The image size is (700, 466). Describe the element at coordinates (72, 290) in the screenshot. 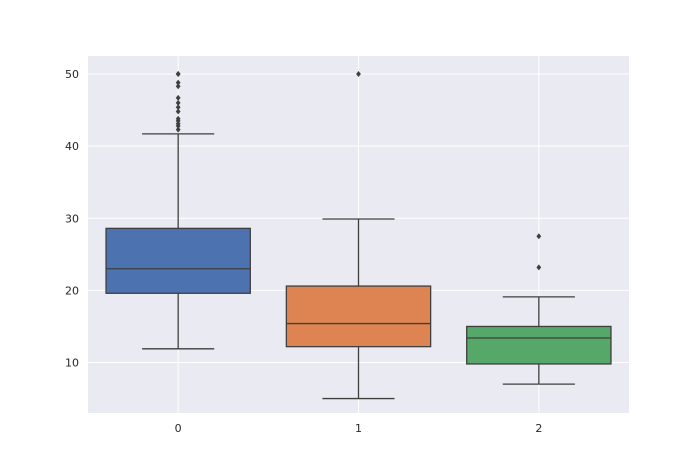

I see `y-tick-label: 20` at that location.